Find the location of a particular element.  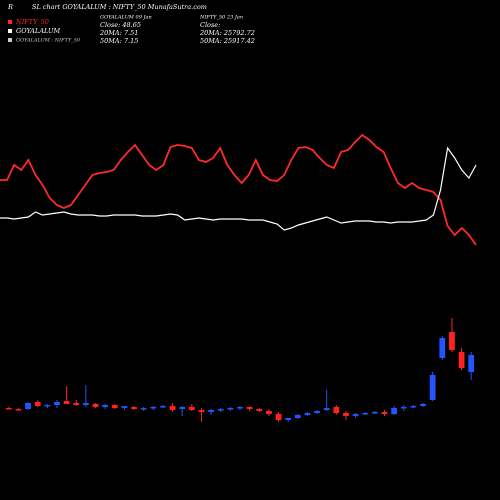

legend-label: GOYALALUM : NIFTY_50 is located at coordinates (48, 41).